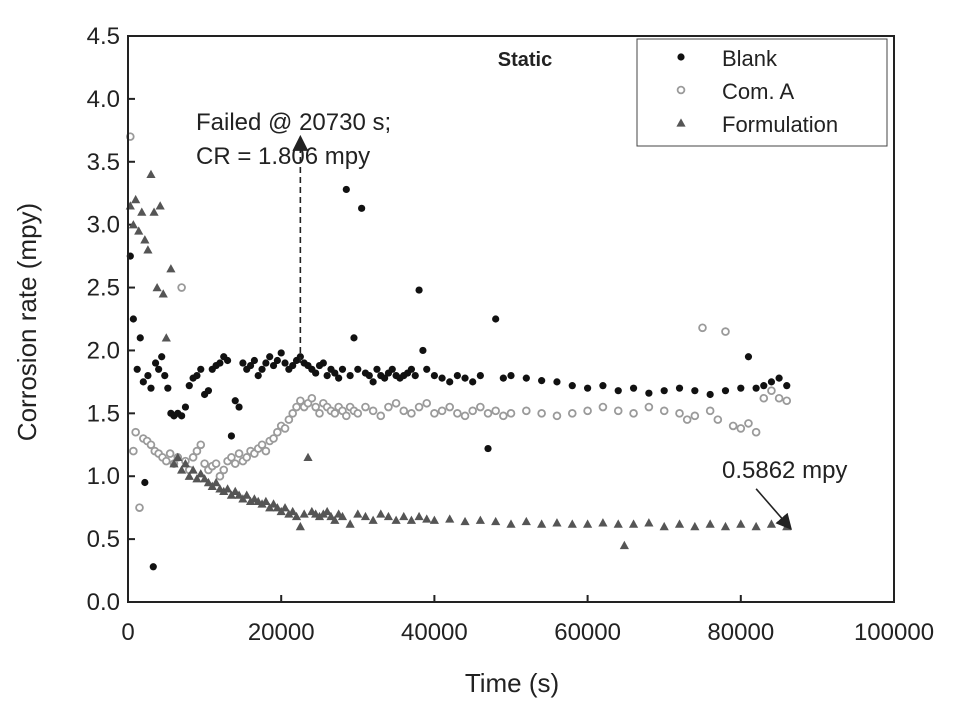 This screenshot has width=958, height=704. I want to click on y-axis-label: Corrosion rate (mpy), so click(27, 322).